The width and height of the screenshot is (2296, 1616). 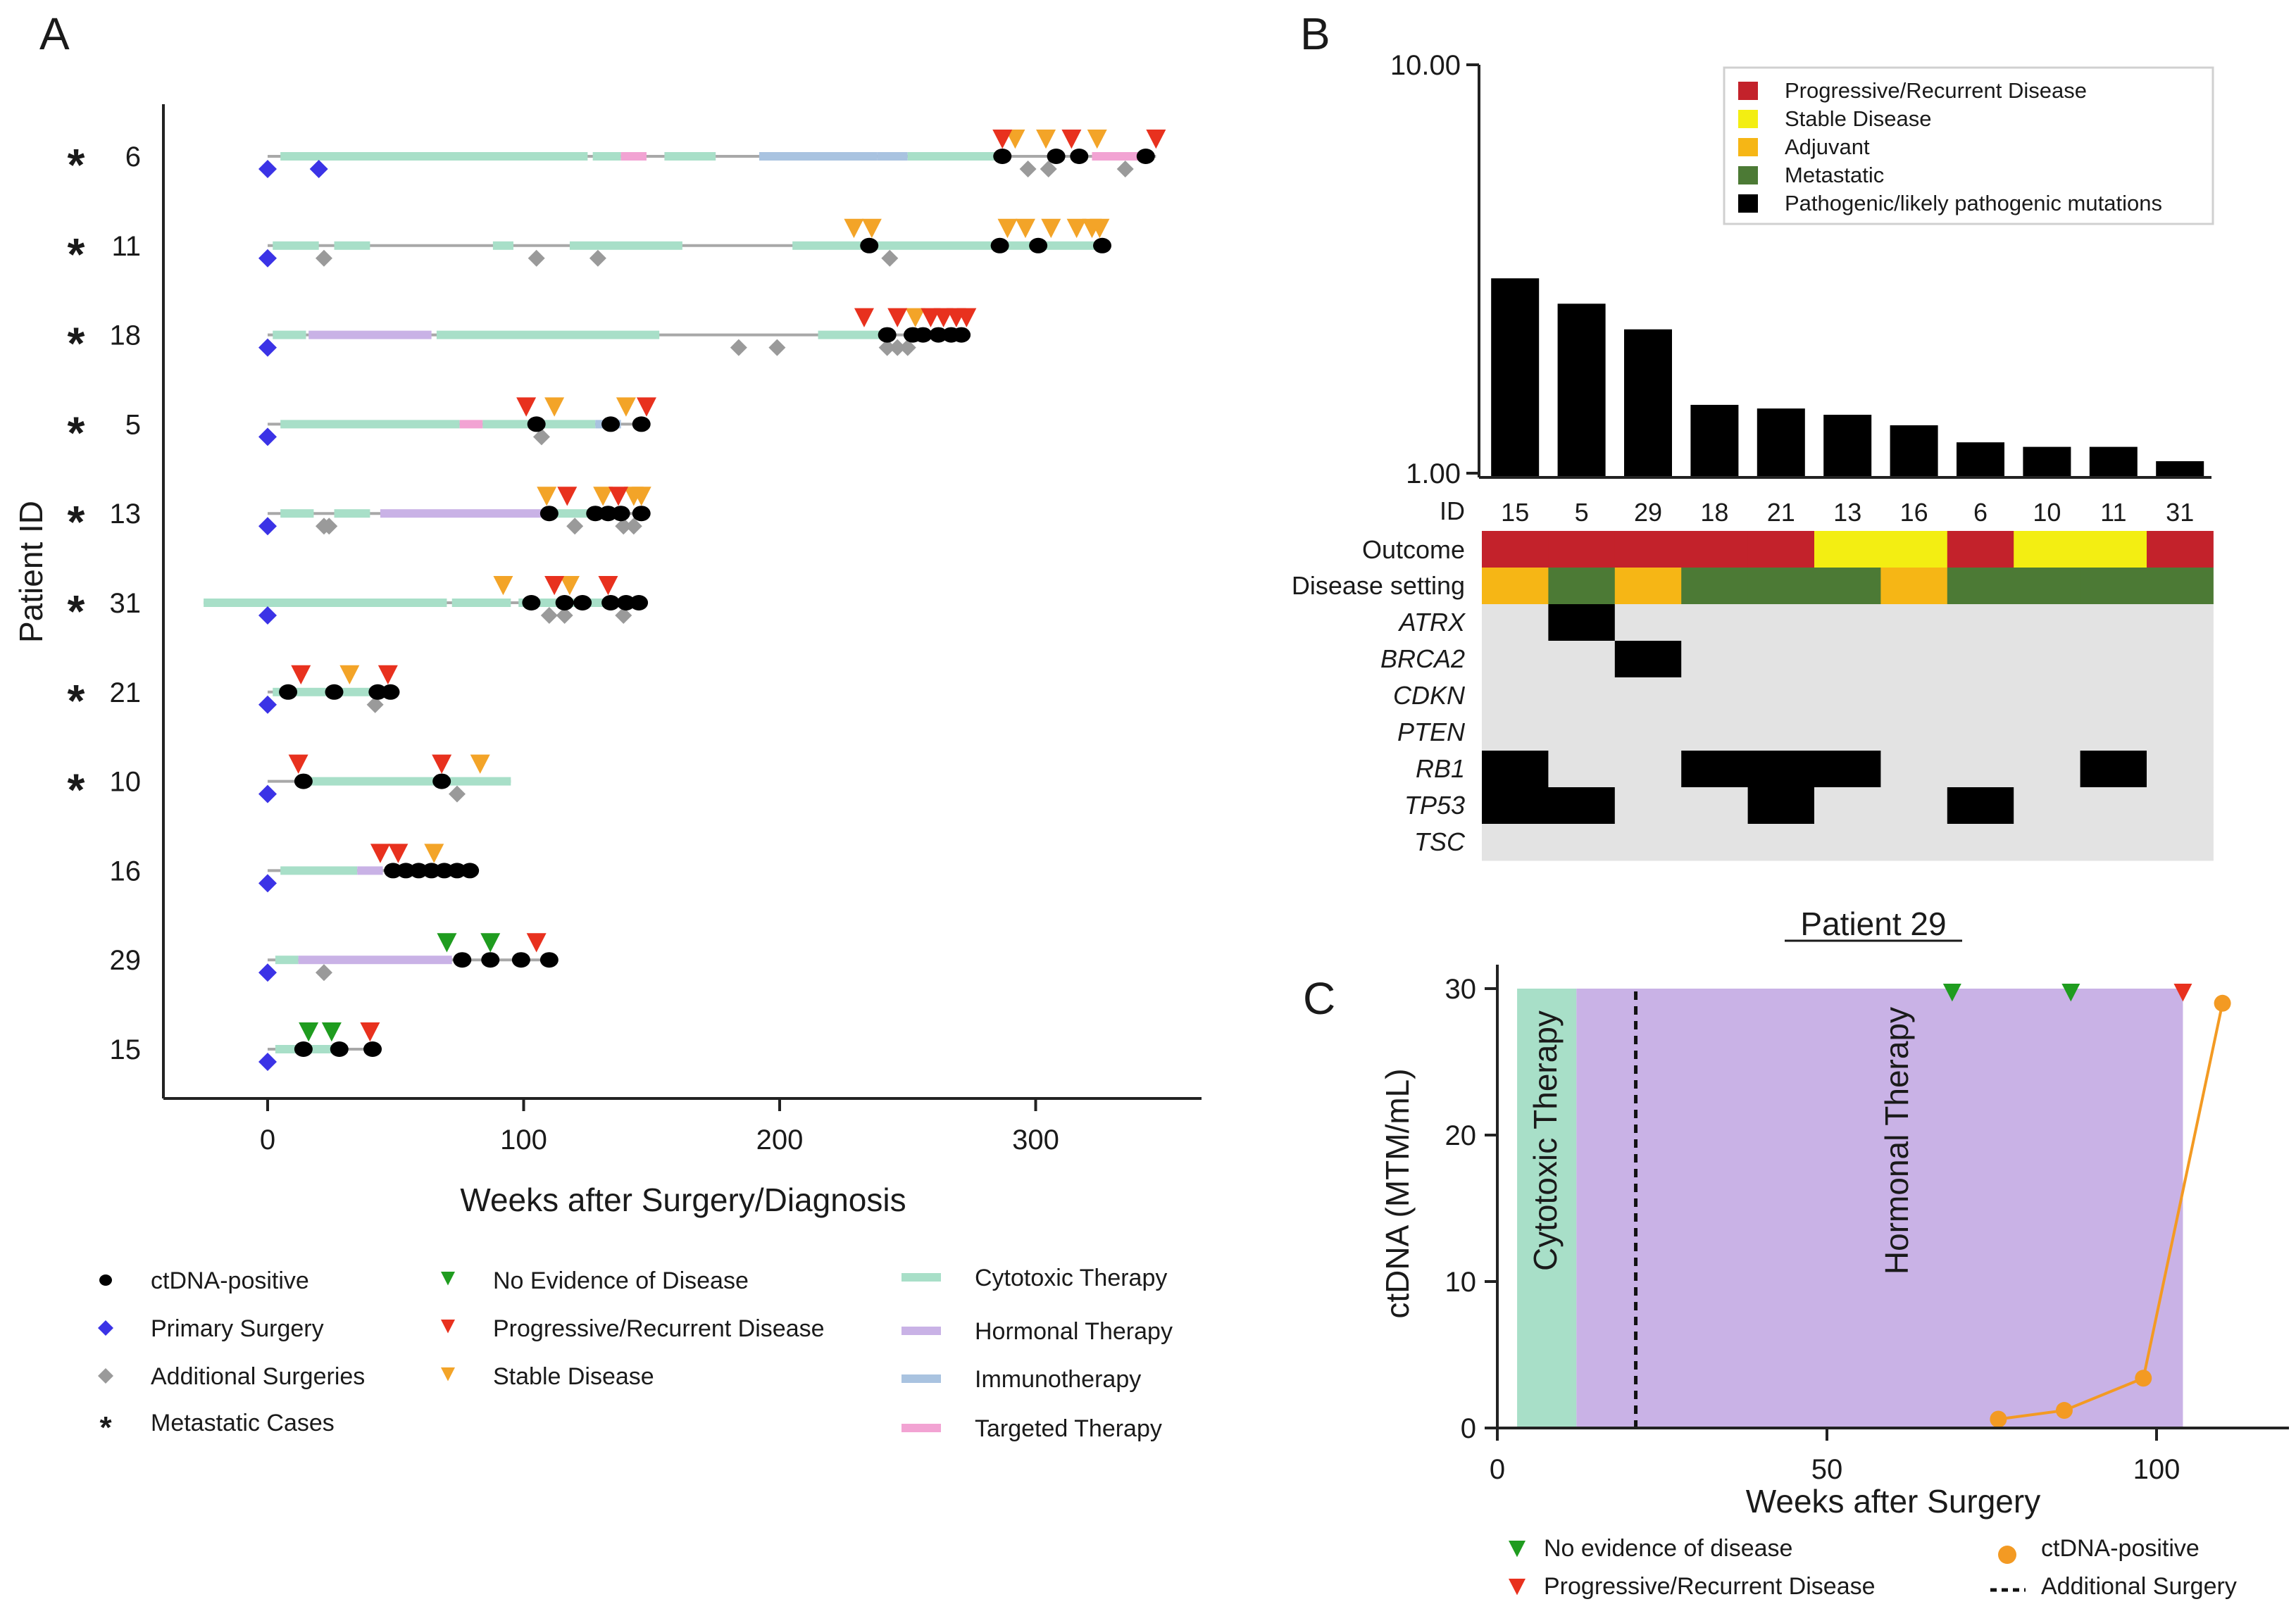 I want to click on x-tick-label: 0, so click(x=1498, y=1469).